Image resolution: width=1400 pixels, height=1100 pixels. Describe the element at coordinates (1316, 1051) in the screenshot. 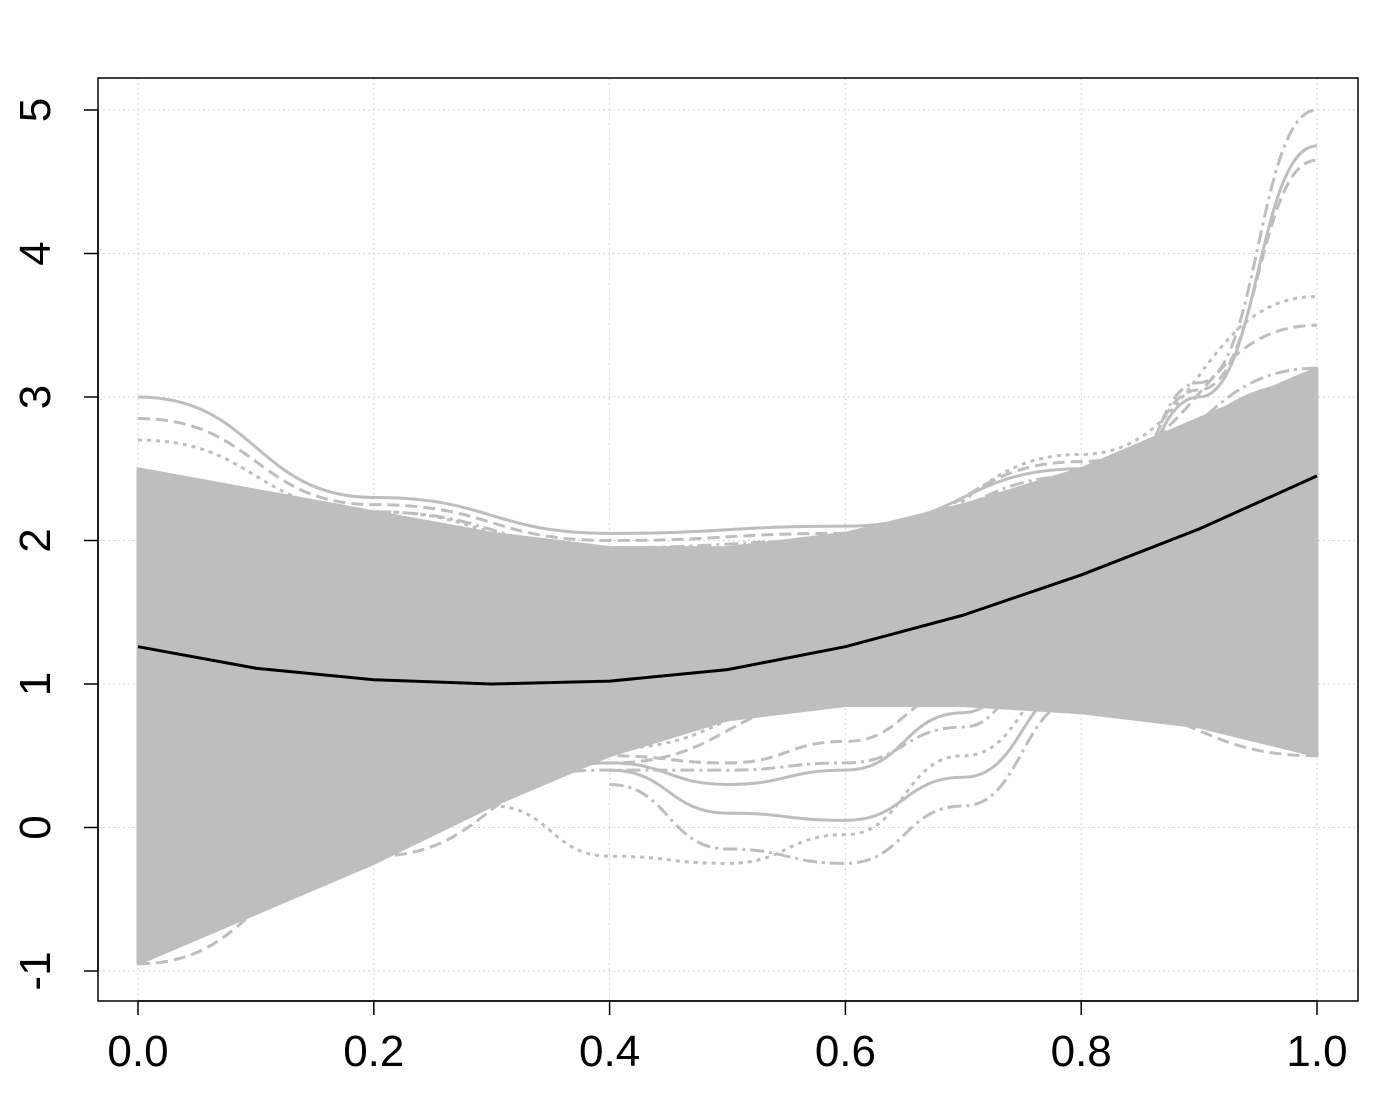

I see `x-tick-label: 1.0` at that location.